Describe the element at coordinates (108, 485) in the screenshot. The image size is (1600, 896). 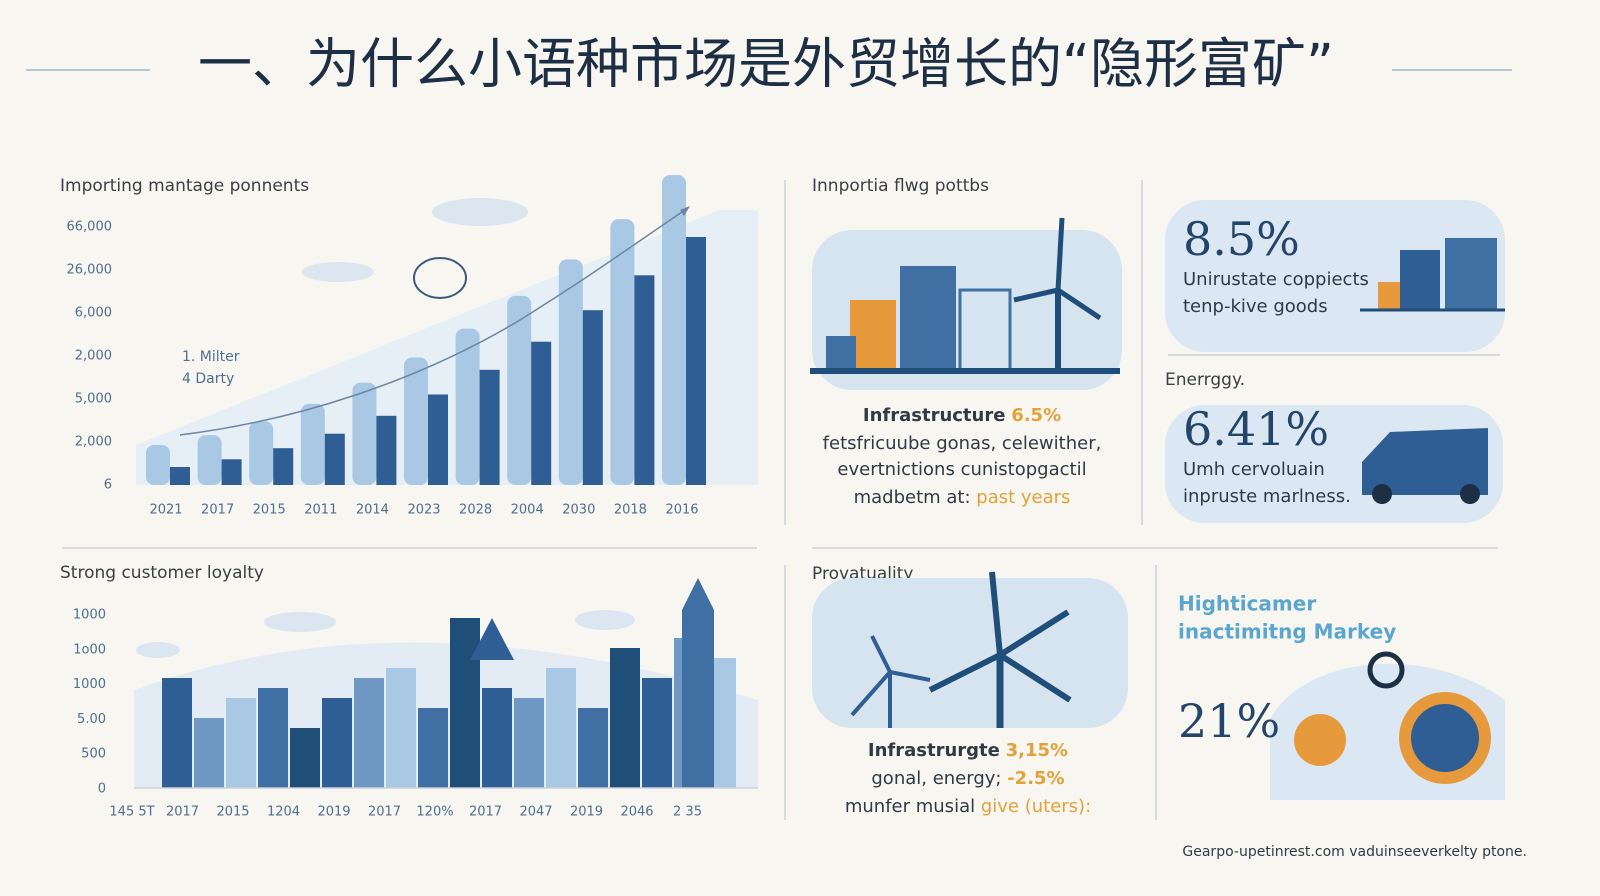
I see `y-axis-label: 6` at that location.